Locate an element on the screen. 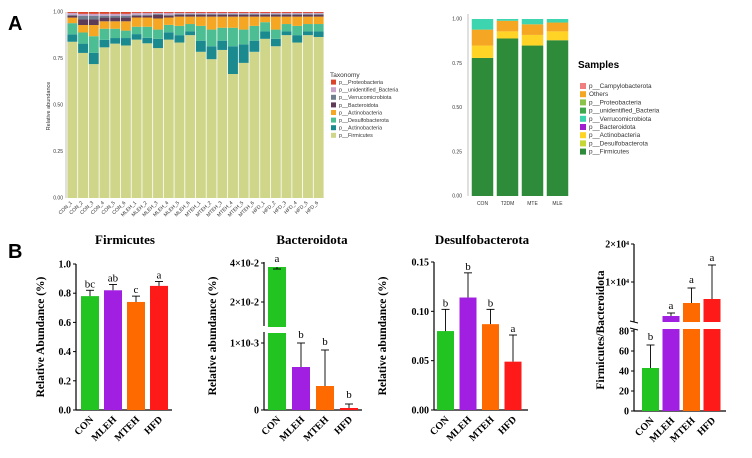 Image resolution: width=752 pixels, height=458 pixels. b4-ytick-label: 60 is located at coordinates (624, 352).